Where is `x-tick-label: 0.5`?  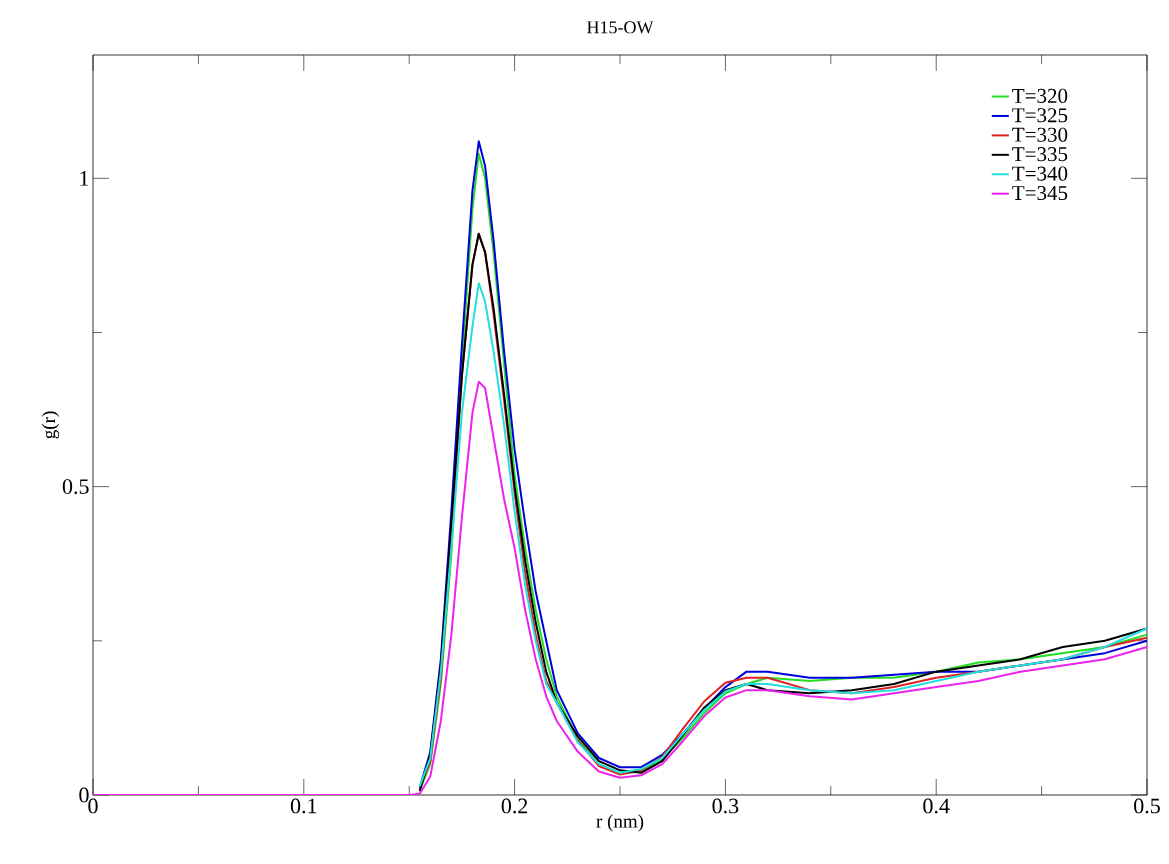 x-tick-label: 0.5 is located at coordinates (1147, 806).